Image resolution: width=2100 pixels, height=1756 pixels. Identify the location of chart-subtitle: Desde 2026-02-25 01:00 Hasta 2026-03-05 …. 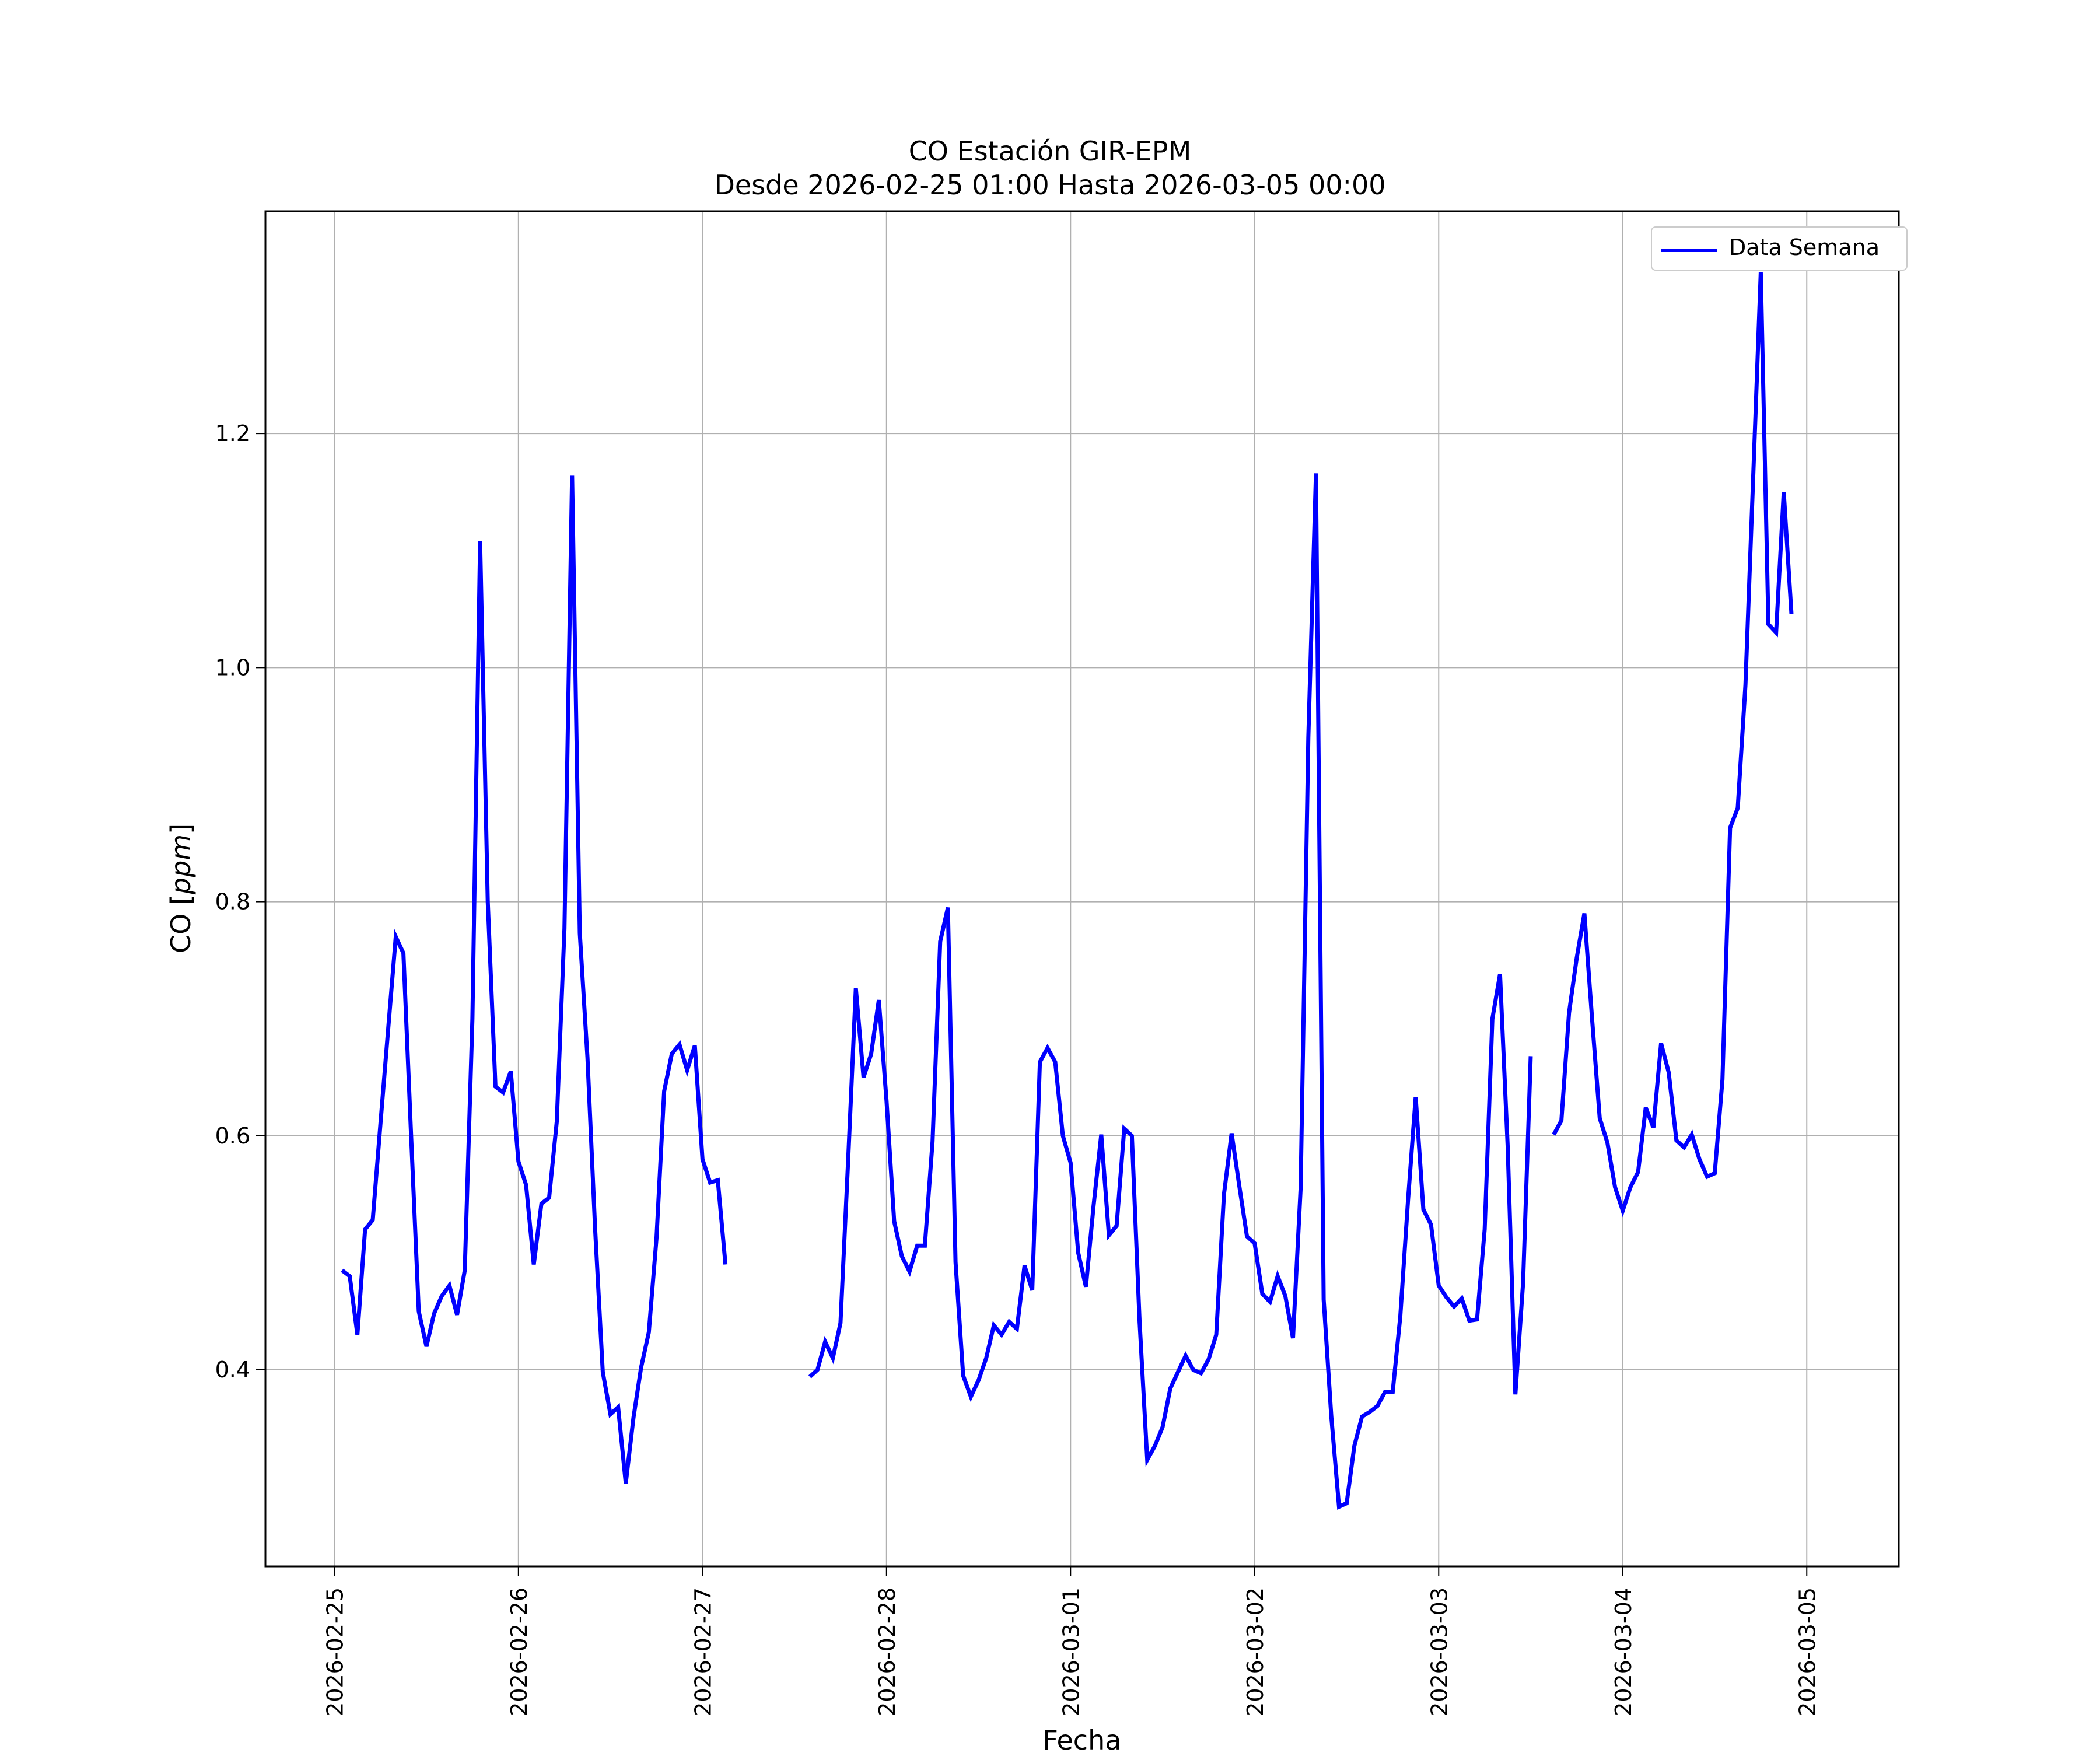
(1050, 185).